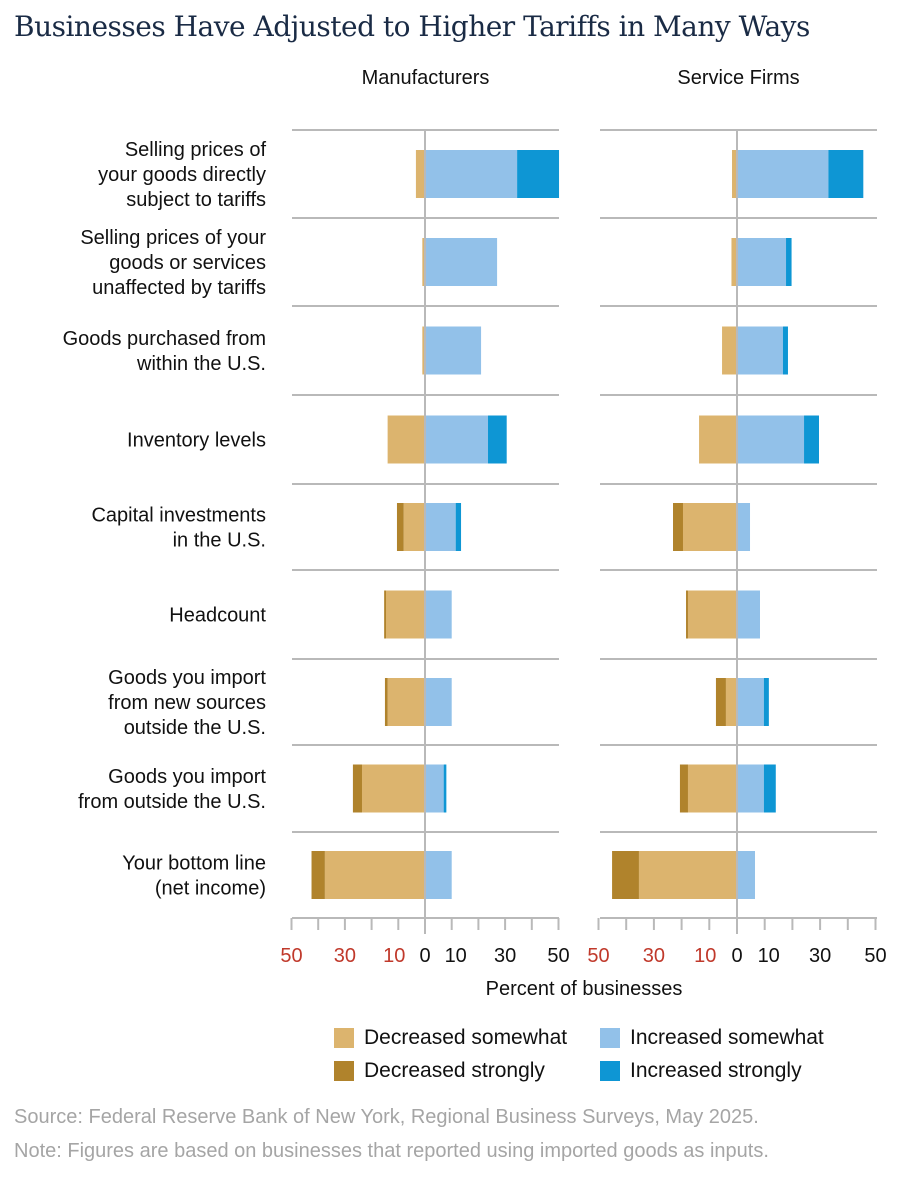 The height and width of the screenshot is (1180, 906). I want to click on category-label: Goods you import from outside the U.S., so click(172, 789).